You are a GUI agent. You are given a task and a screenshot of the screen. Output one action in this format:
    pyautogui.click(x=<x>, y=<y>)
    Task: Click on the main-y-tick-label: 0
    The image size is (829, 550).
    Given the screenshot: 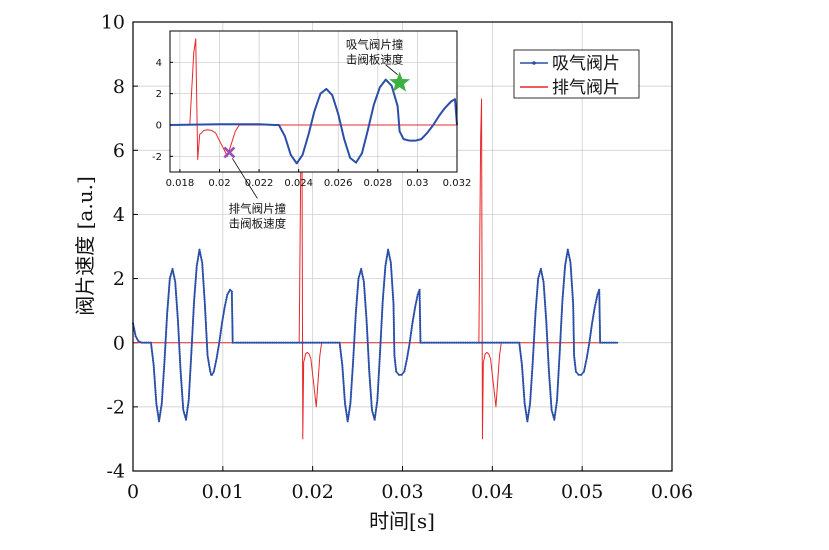 What is the action you would take?
    pyautogui.click(x=119, y=343)
    